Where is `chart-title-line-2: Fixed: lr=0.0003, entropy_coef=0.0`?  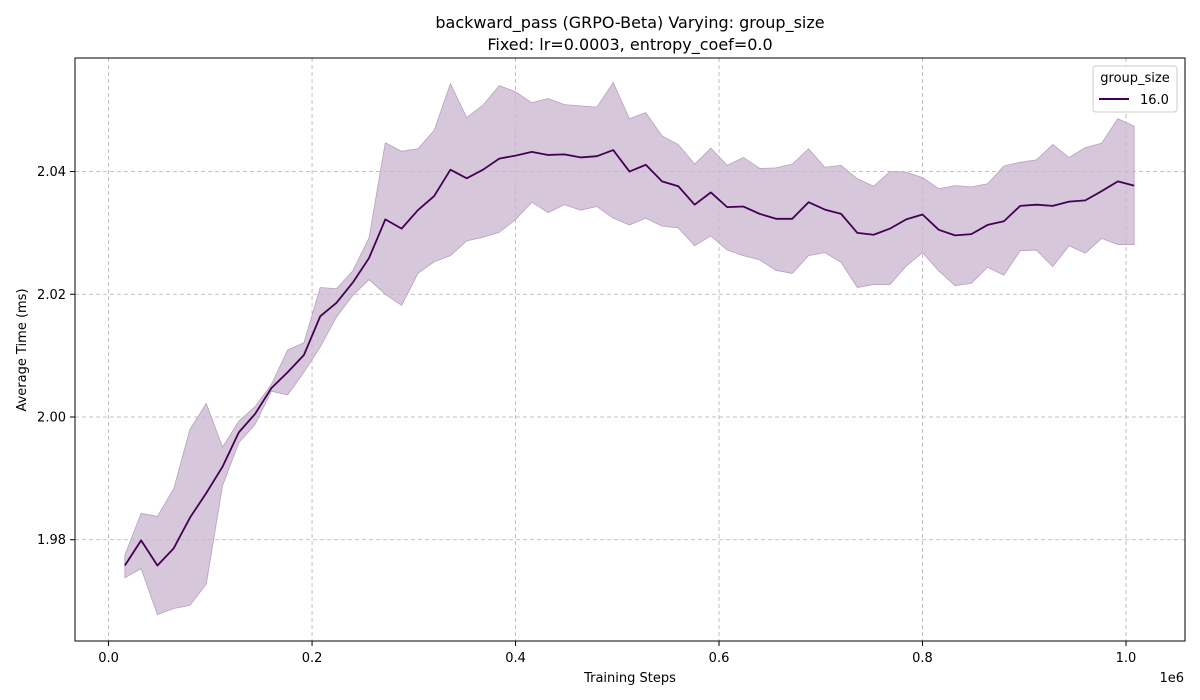
chart-title-line-2: Fixed: lr=0.0003, entropy_coef=0.0 is located at coordinates (629, 45).